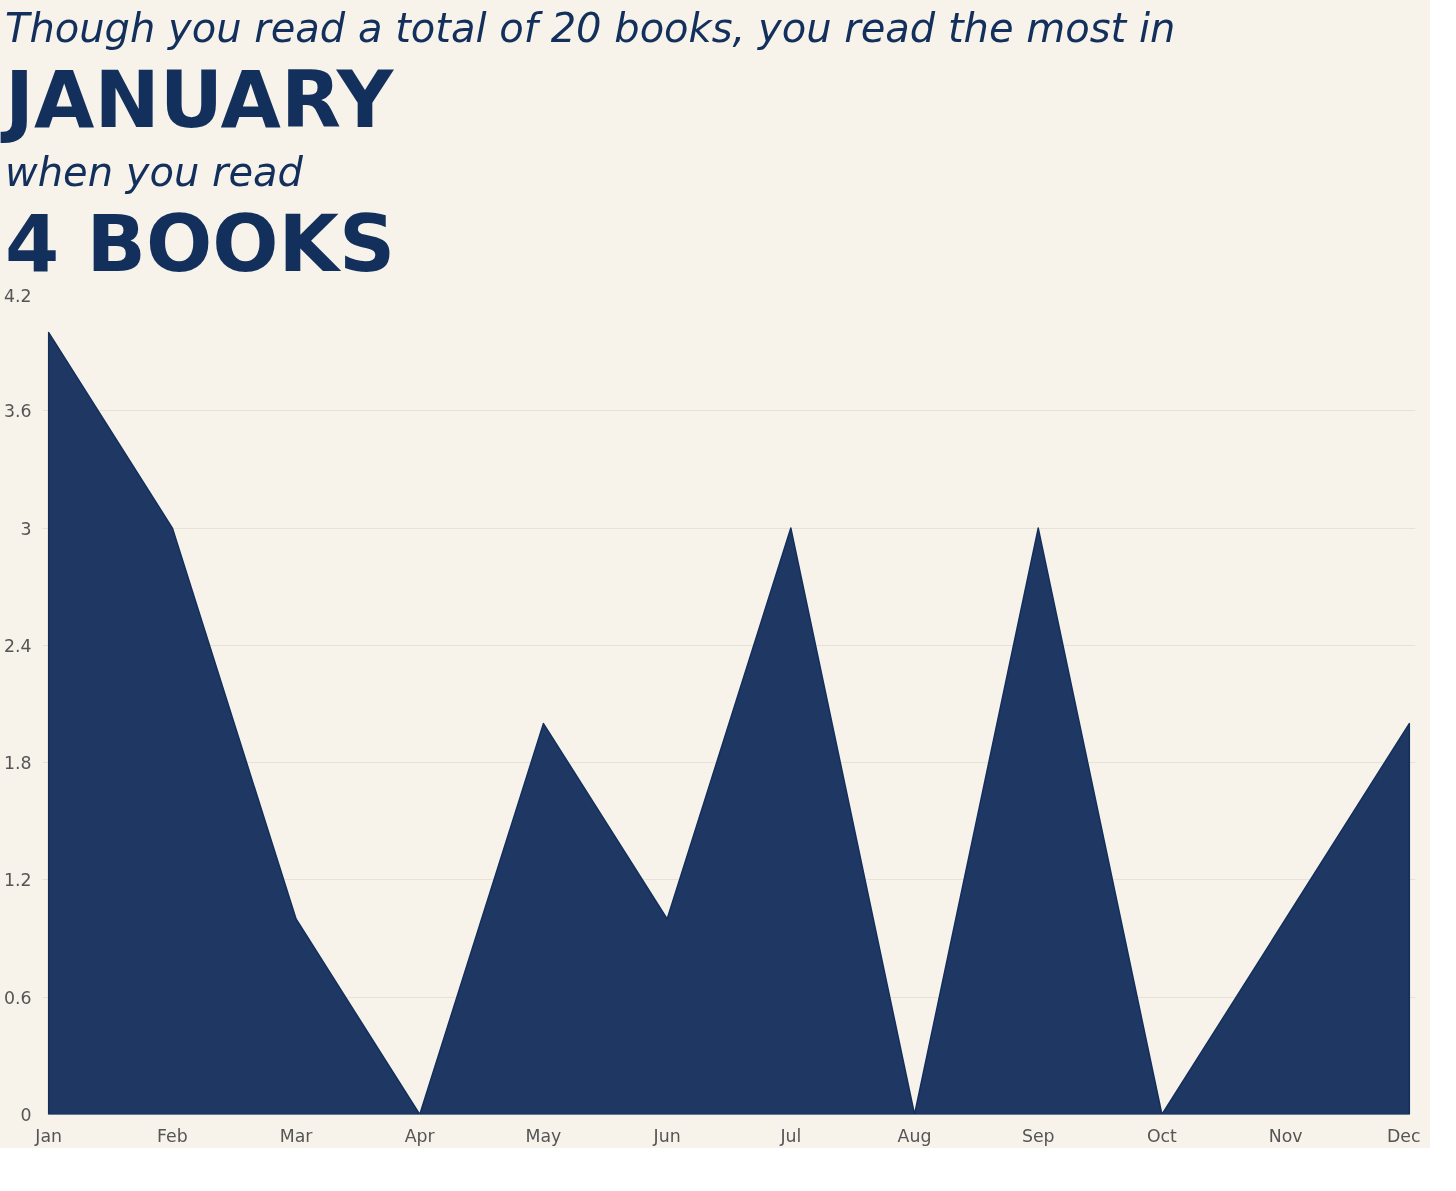 This screenshot has width=1456, height=1191. I want to click on x-tick-label: Dec, so click(1403, 1135).